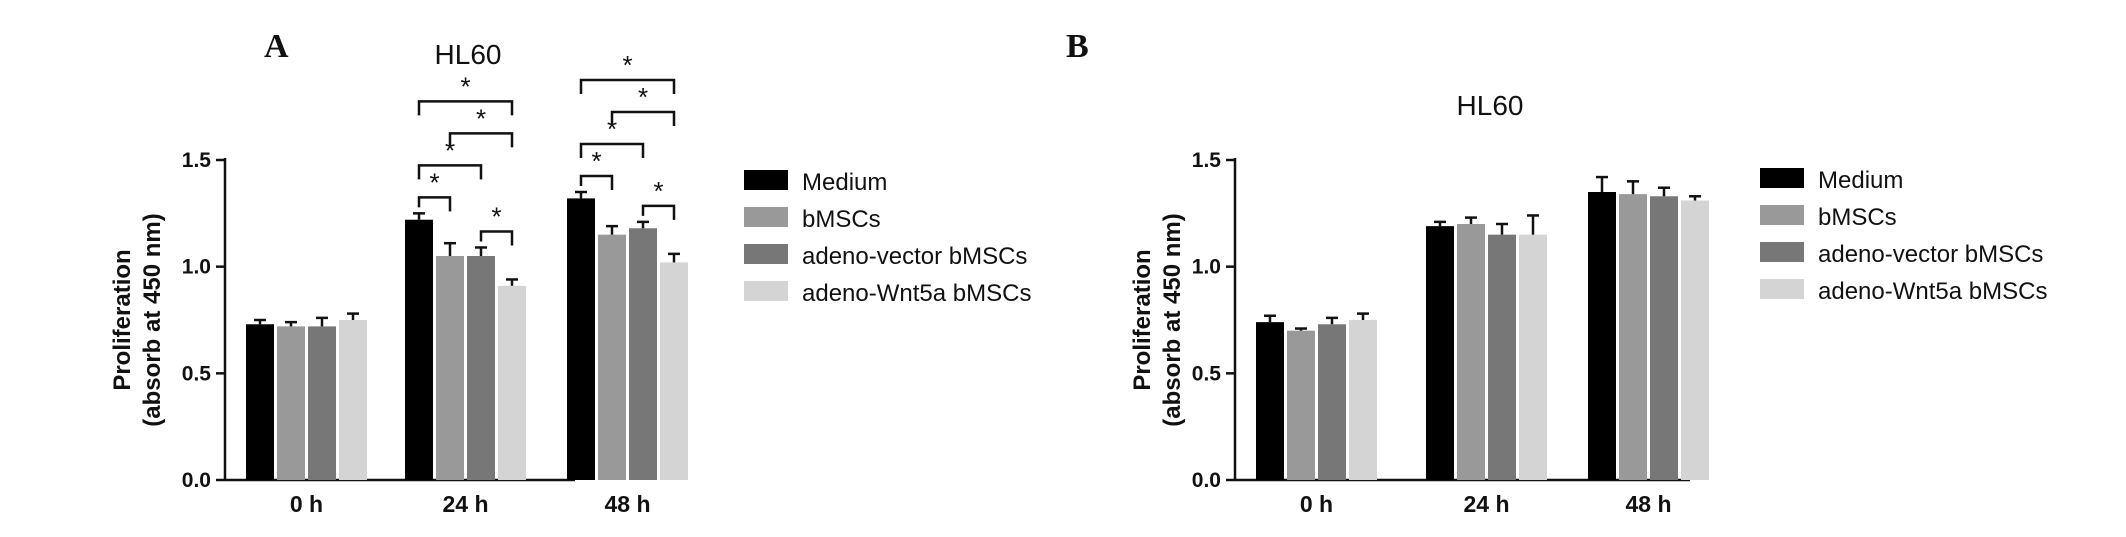 The image size is (2126, 537). I want to click on panel-letter: A, so click(276, 46).